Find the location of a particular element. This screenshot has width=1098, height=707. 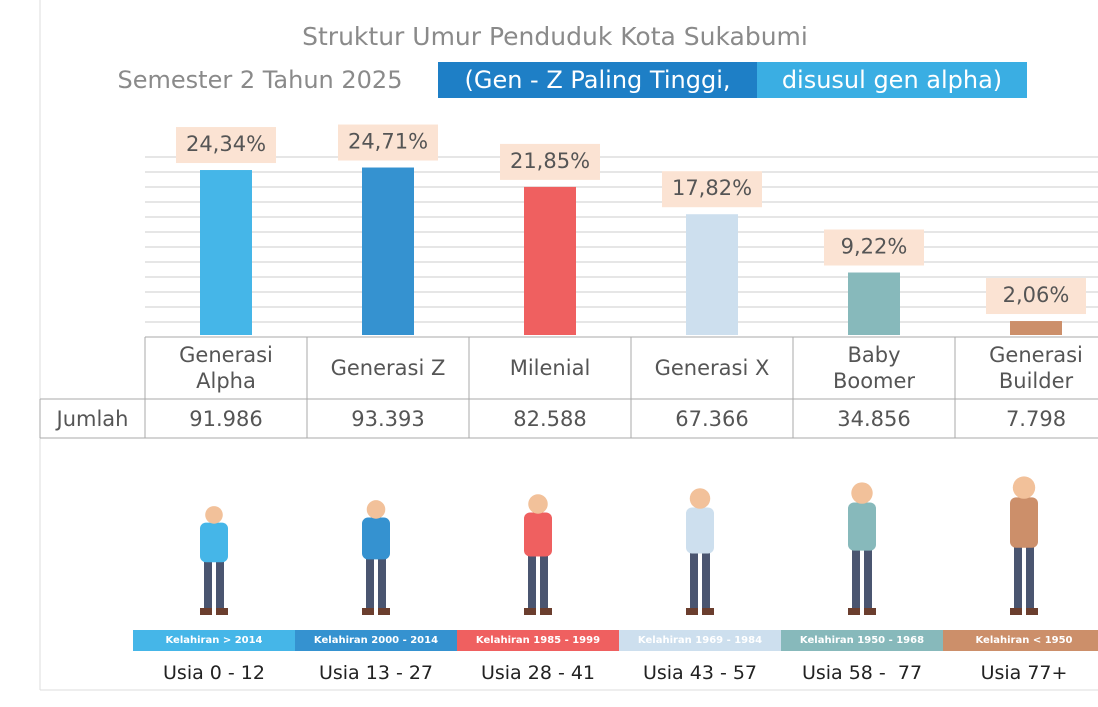

age-label: Usia 0 - 12 is located at coordinates (214, 673).